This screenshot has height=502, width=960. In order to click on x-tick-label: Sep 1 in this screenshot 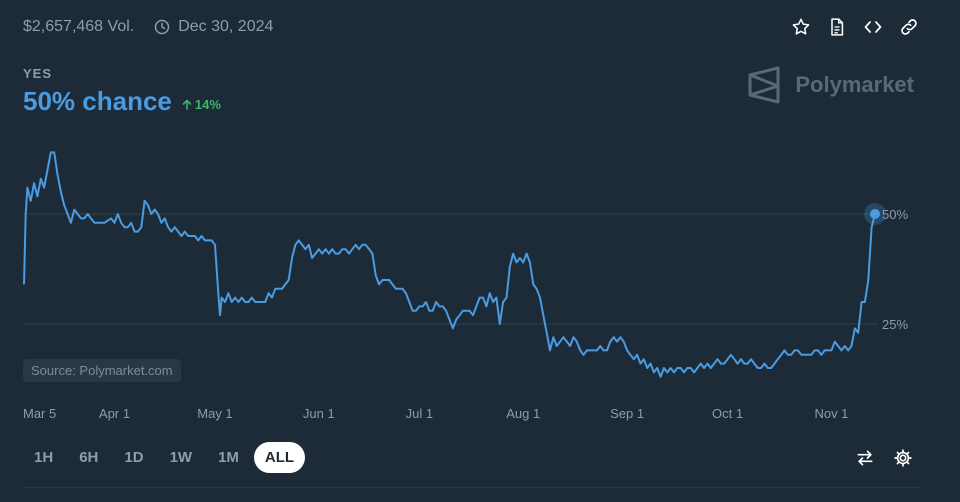, I will do `click(627, 413)`.